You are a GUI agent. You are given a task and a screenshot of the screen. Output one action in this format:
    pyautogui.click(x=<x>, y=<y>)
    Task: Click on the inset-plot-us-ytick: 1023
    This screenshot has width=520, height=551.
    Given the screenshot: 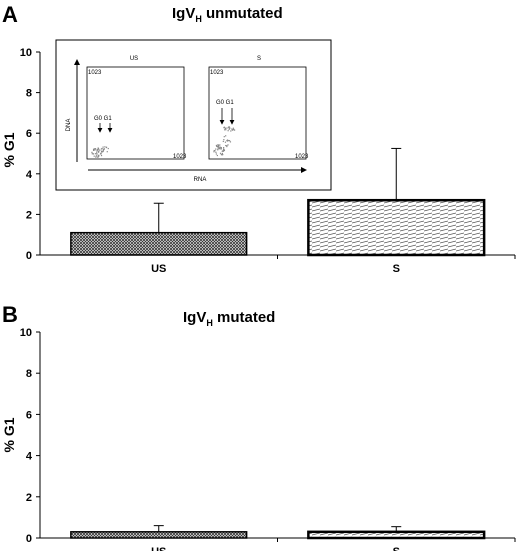 What is the action you would take?
    pyautogui.click(x=95, y=73)
    